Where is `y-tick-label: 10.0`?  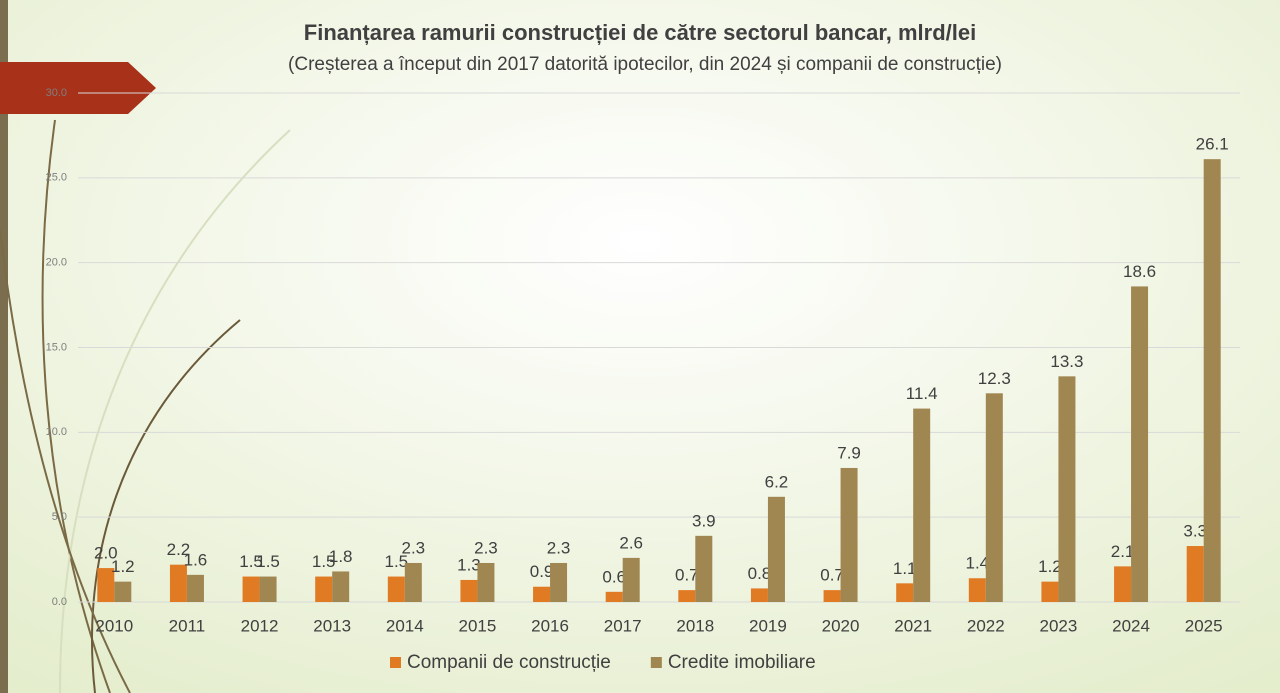 y-tick-label: 10.0 is located at coordinates (56, 432).